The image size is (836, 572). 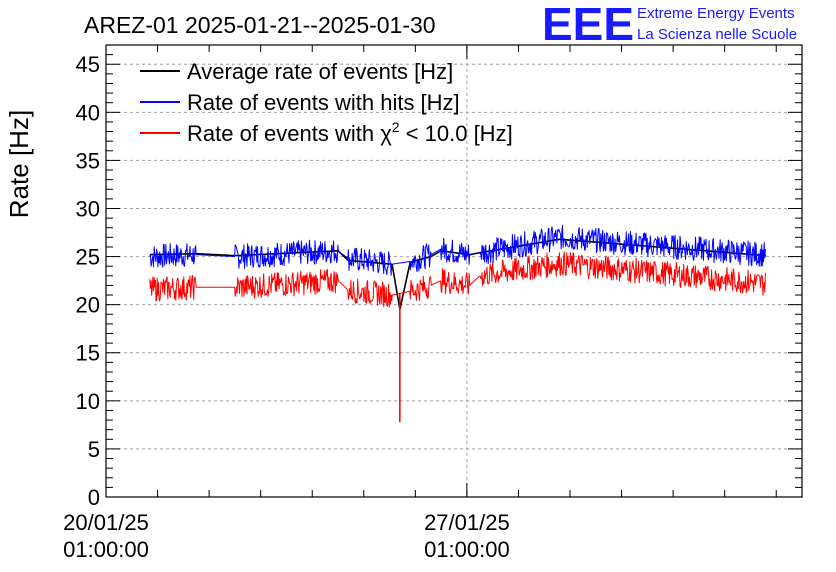 I want to click on y-tick-label: 25, so click(x=88, y=257).